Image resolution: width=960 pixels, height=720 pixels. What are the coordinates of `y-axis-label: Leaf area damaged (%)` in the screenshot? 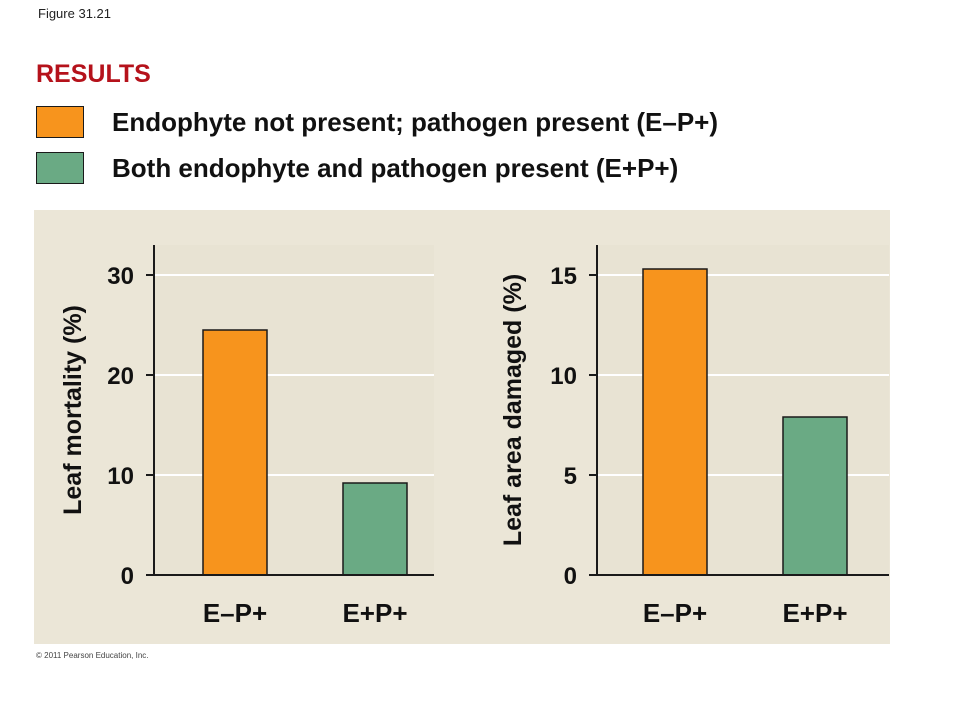 It's located at (513, 410).